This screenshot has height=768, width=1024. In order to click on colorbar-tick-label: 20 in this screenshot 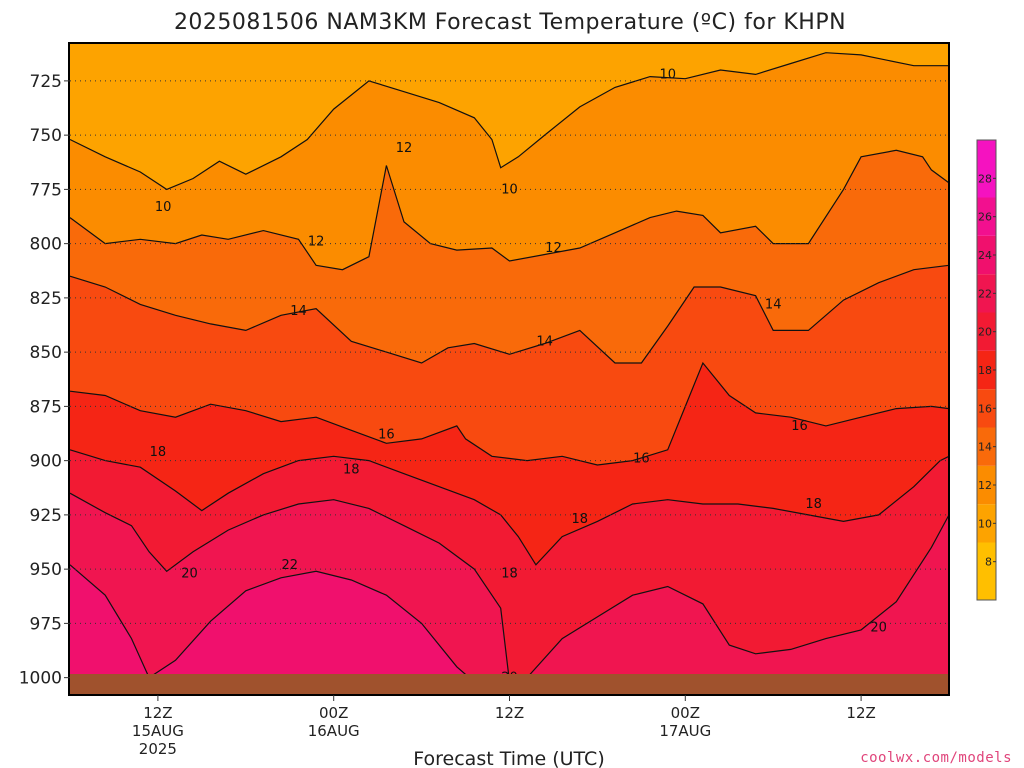, I will do `click(985, 332)`.